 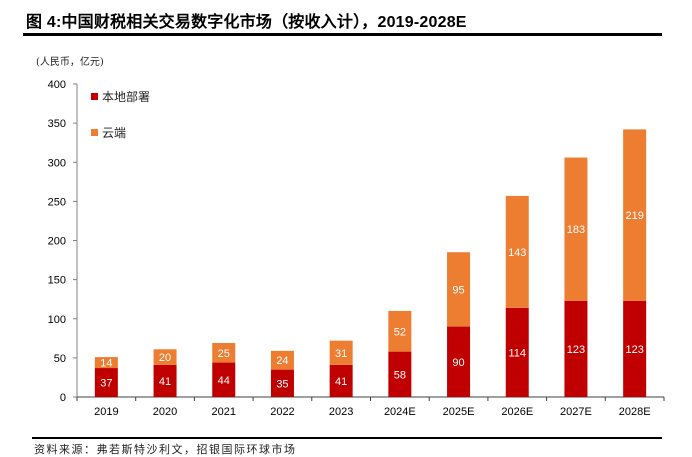 What do you see at coordinates (57, 202) in the screenshot?
I see `y-tick-label: 250` at bounding box center [57, 202].